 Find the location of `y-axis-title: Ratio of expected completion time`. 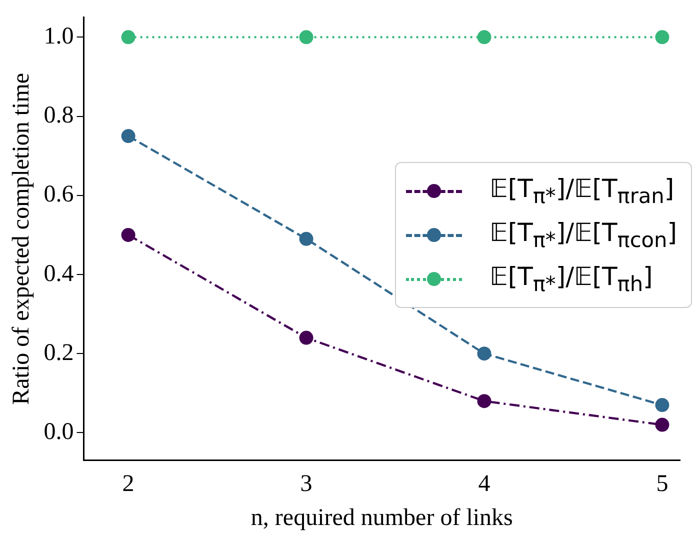

y-axis-title: Ratio of expected completion time is located at coordinates (21, 238).